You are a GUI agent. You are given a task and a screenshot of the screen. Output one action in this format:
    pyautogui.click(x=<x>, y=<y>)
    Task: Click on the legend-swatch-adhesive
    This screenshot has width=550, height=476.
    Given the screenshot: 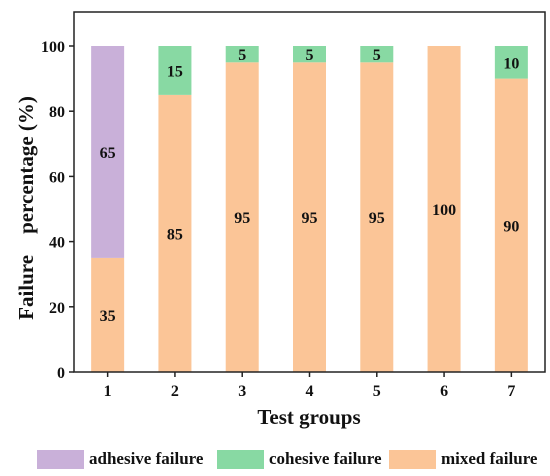 What is the action you would take?
    pyautogui.click(x=60, y=459)
    